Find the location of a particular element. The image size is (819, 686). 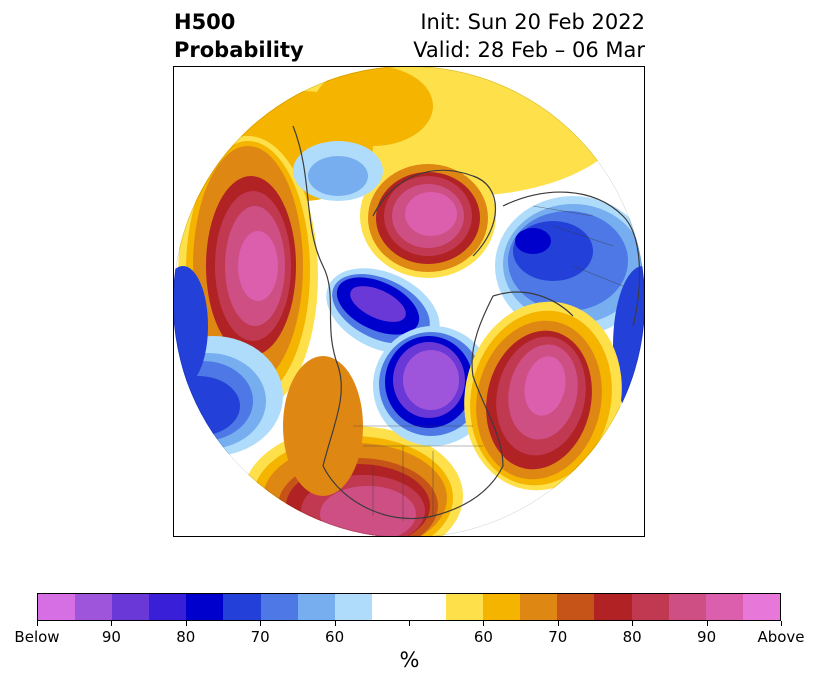

colorbar is located at coordinates (409, 607).